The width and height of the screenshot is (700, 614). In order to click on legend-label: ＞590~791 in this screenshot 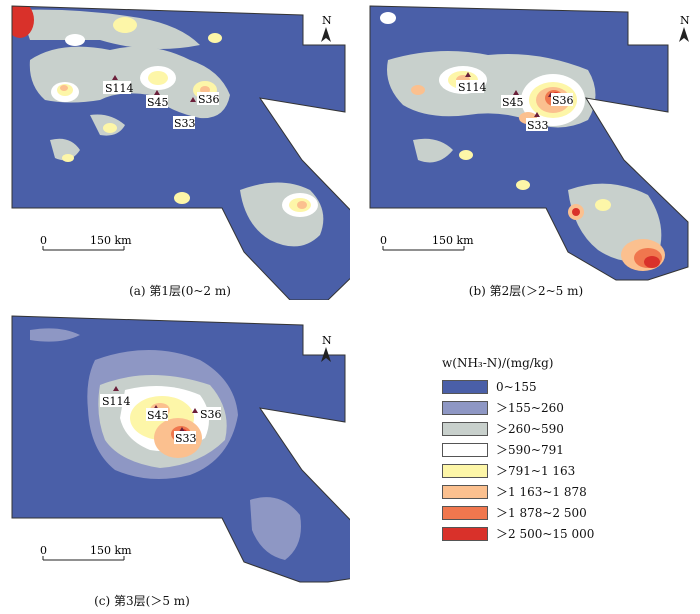, I will do `click(530, 450)`.